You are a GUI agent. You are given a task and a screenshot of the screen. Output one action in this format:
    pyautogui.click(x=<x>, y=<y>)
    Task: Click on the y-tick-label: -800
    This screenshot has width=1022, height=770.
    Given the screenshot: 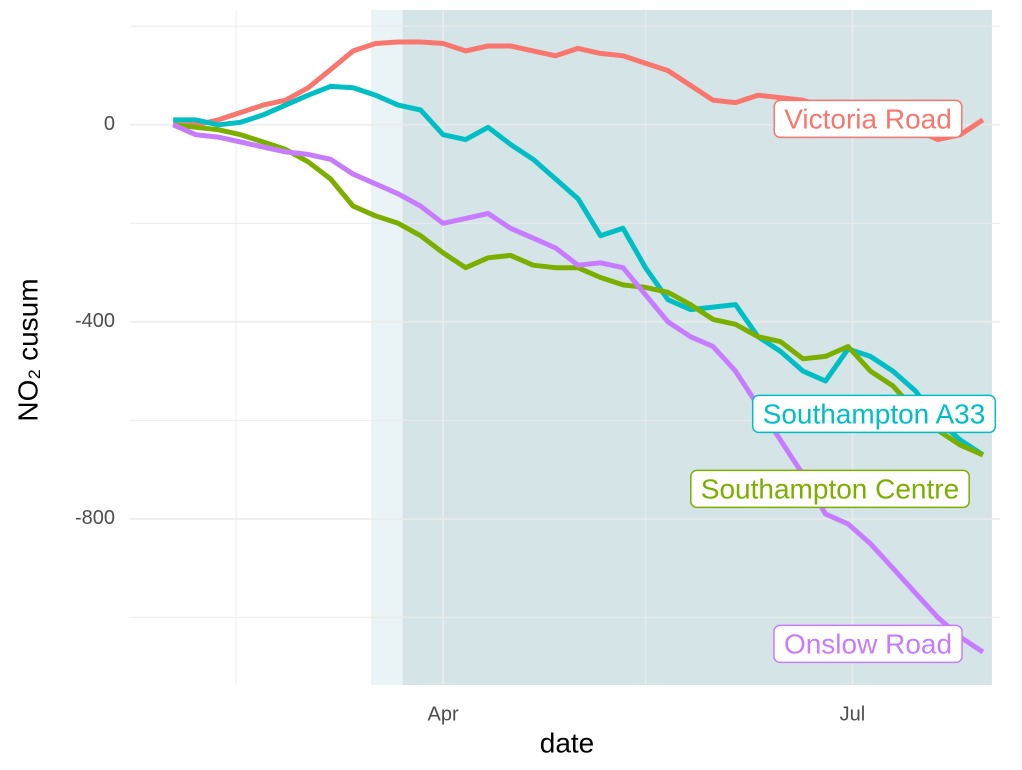 What is the action you would take?
    pyautogui.click(x=95, y=518)
    